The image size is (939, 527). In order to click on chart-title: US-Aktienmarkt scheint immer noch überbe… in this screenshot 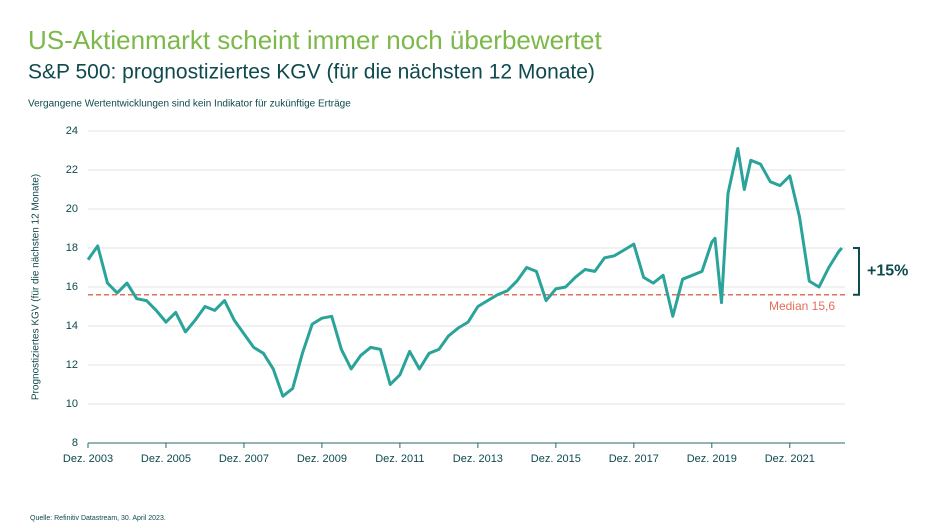, I will do `click(315, 40)`.